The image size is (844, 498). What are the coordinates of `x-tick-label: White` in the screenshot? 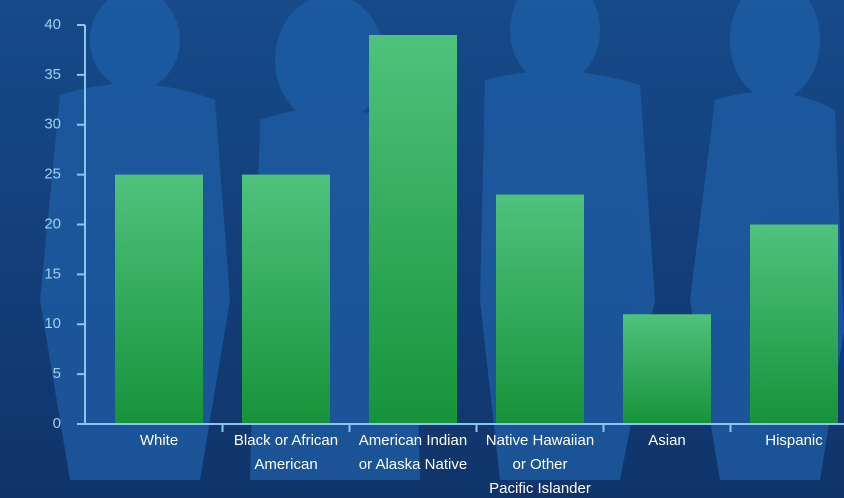 It's located at (159, 440).